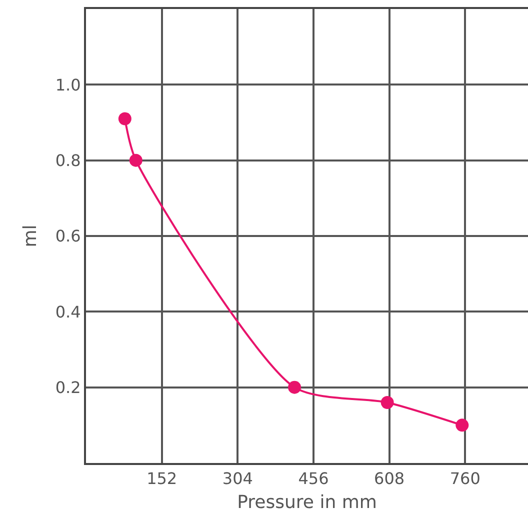 This screenshot has height=519, width=528. What do you see at coordinates (31, 236) in the screenshot?
I see `y-axis-title: ml` at bounding box center [31, 236].